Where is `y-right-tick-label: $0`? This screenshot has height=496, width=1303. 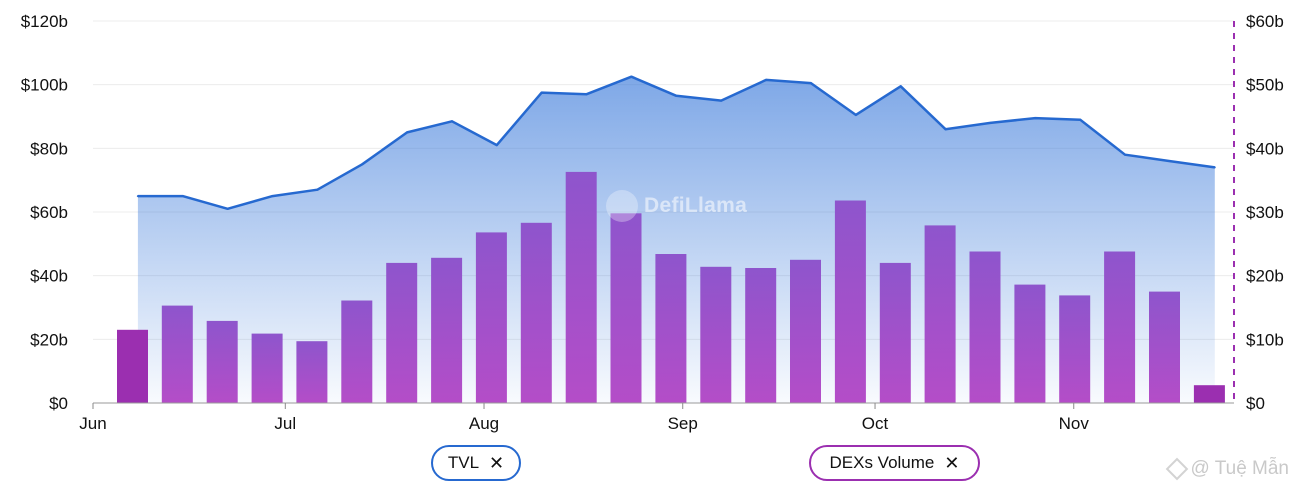 y-right-tick-label: $0 is located at coordinates (1255, 403).